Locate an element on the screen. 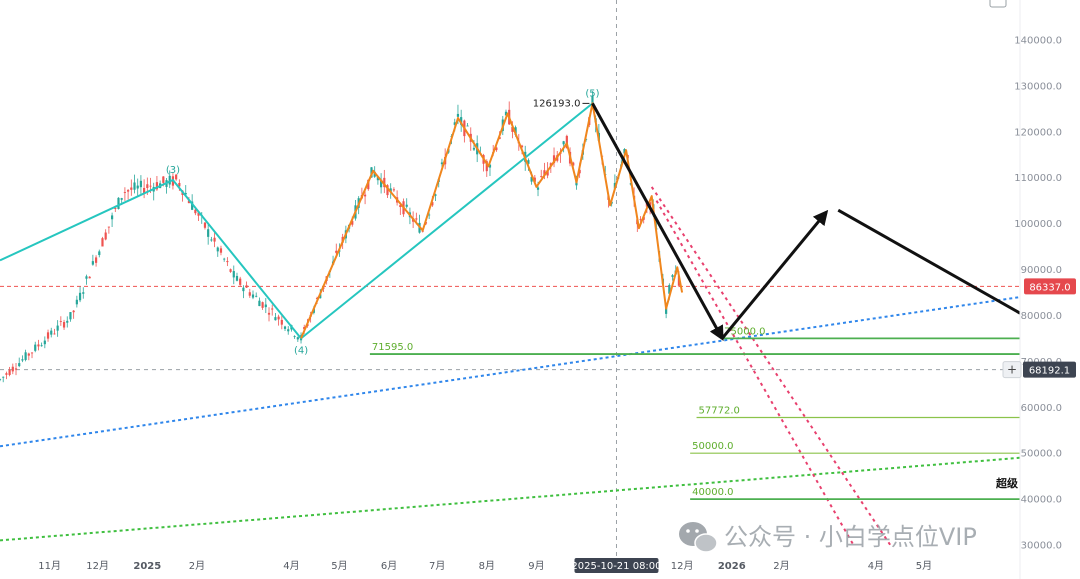  time-tick-label: 4月 is located at coordinates (291, 566).